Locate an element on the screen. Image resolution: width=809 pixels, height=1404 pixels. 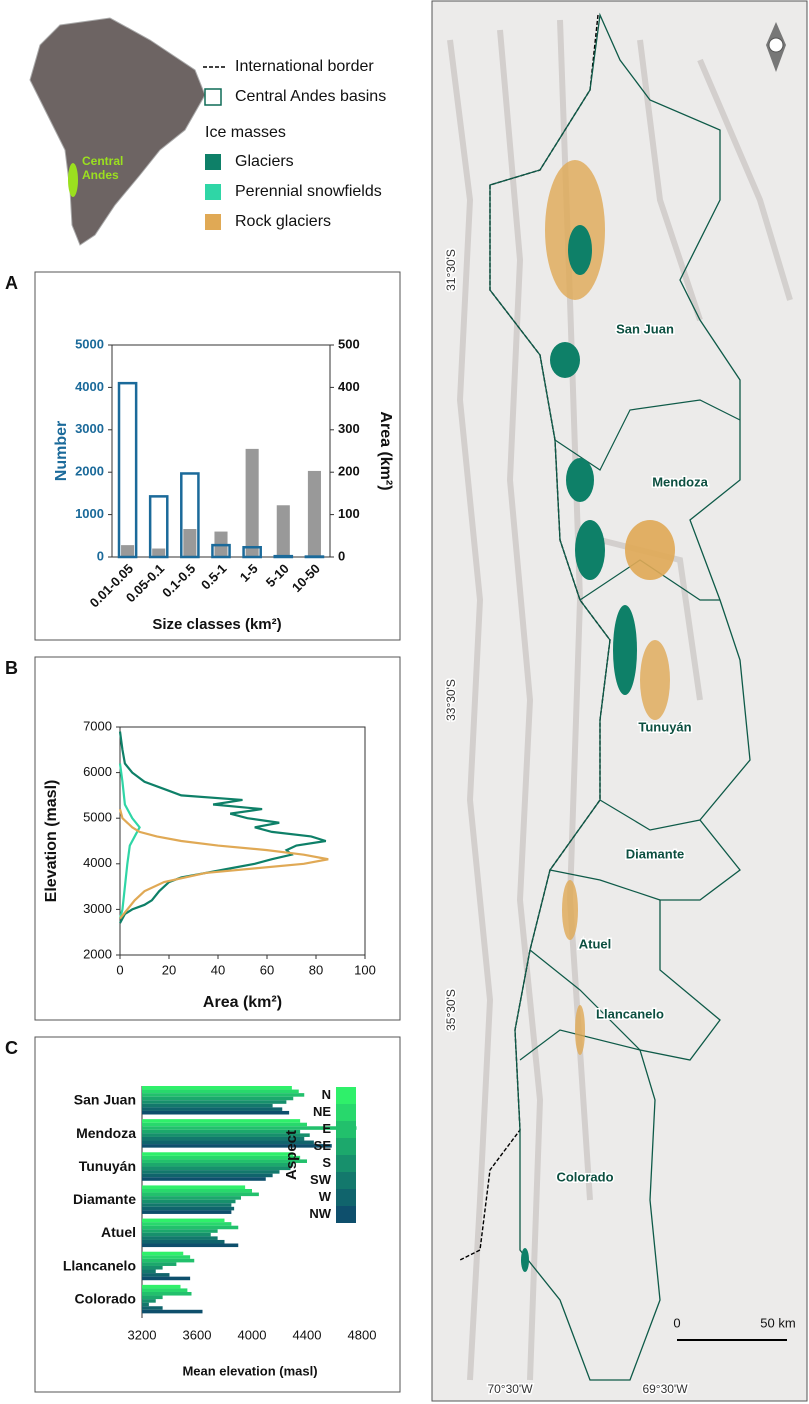
latitude-label: 35°30'S is located at coordinates (451, 1010).